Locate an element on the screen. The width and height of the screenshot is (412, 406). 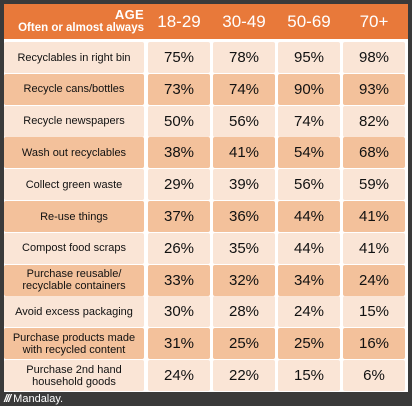
value-cell: 73% is located at coordinates (179, 89).